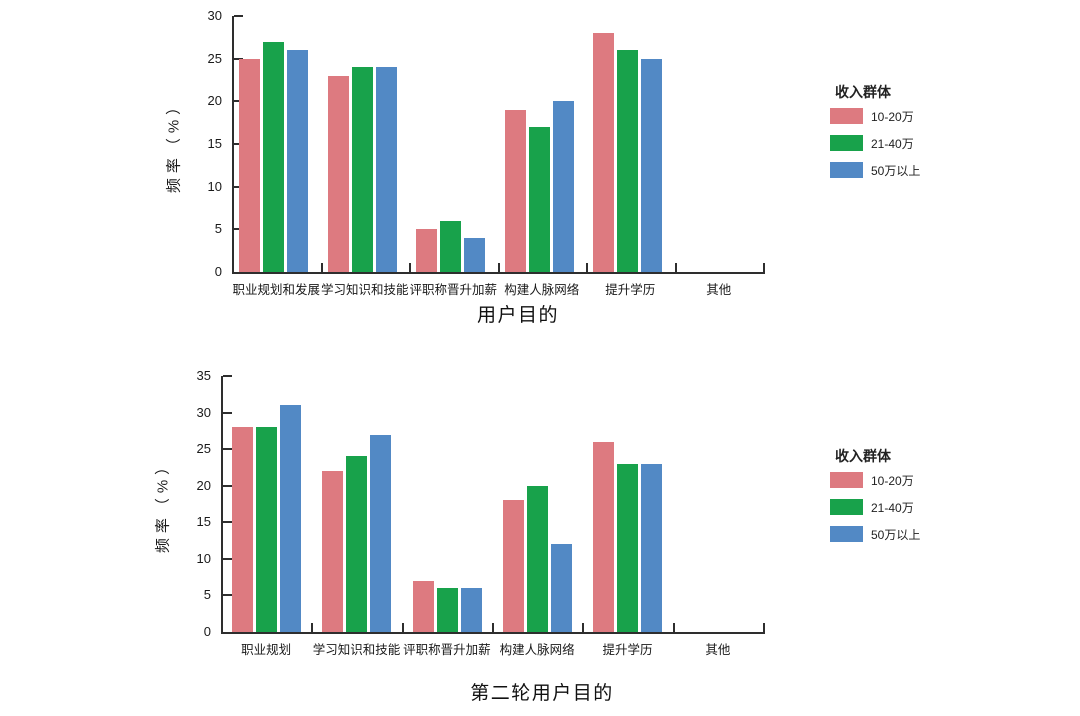 This screenshot has width=1080, height=716. I want to click on y-tick-label: 35, so click(203, 375).